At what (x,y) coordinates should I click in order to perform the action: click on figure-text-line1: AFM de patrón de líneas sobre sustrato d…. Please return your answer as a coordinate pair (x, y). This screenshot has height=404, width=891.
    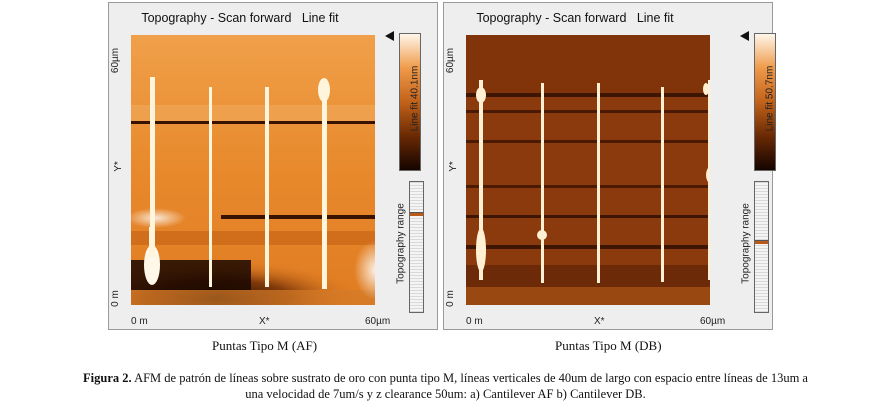
    Looking at the image, I should click on (471, 378).